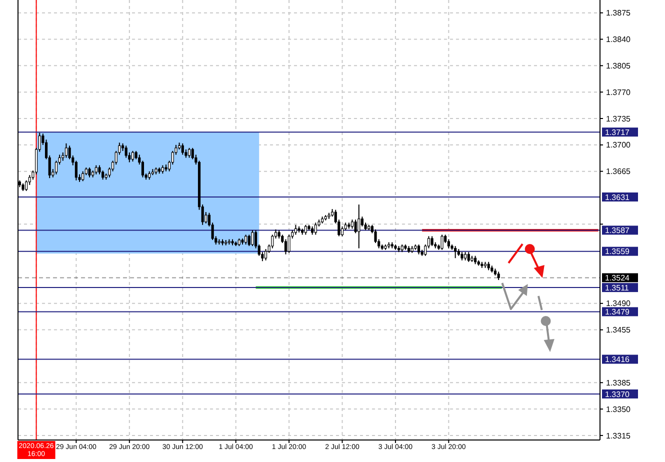 The height and width of the screenshot is (462, 665). What do you see at coordinates (619, 39) in the screenshot?
I see `y-tick-label: 1.3840` at bounding box center [619, 39].